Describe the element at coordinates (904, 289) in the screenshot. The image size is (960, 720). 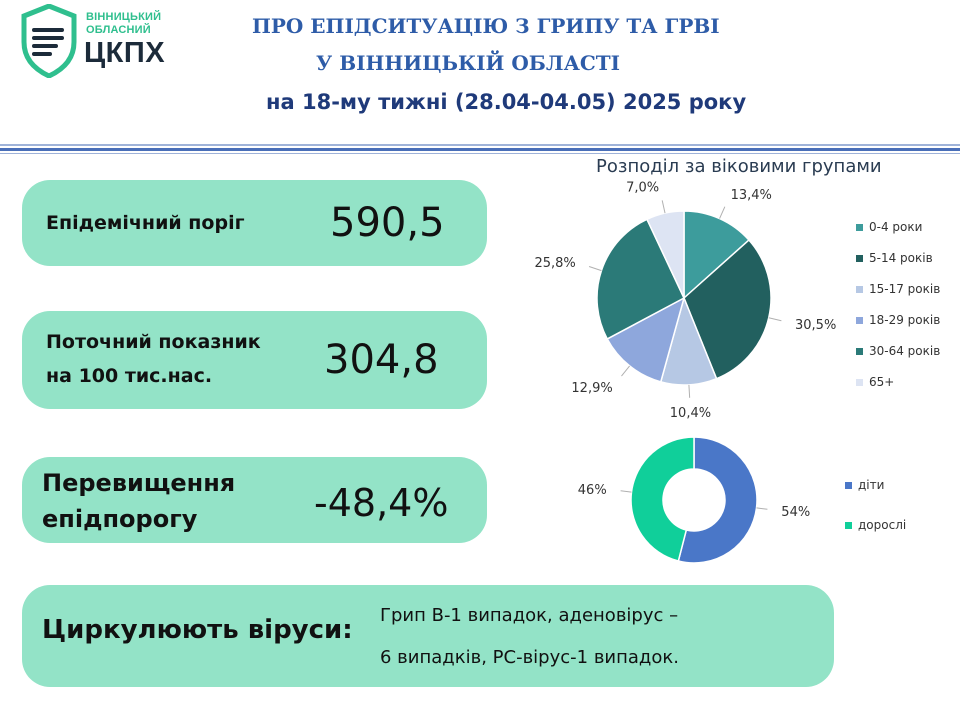
I see `legend-label-0-2: 15-17 років` at that location.